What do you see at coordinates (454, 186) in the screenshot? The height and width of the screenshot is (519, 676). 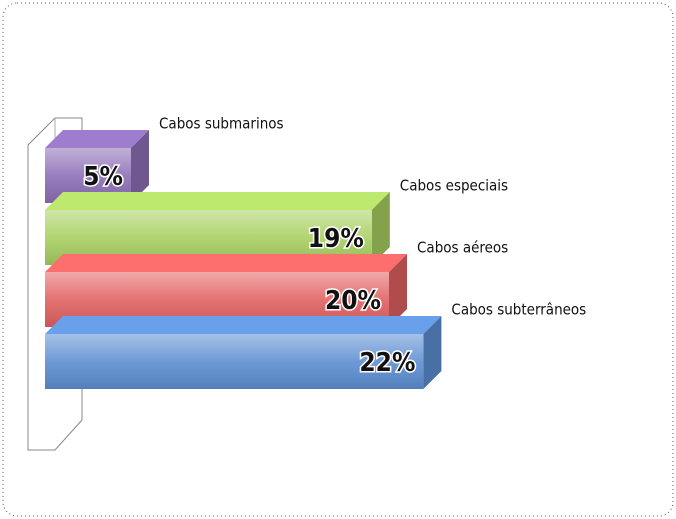 I see `category-label: Cabos especiais` at bounding box center [454, 186].